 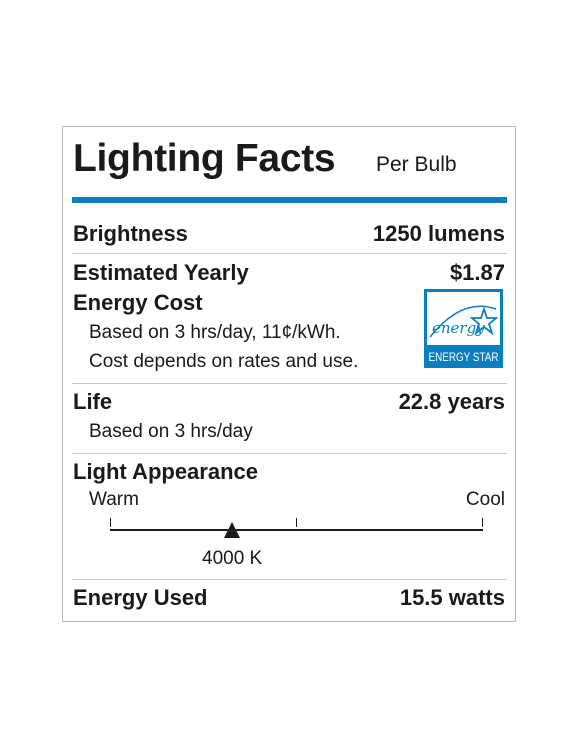 What do you see at coordinates (138, 302) in the screenshot?
I see `energy-cost-label-line2: Energy Cost` at bounding box center [138, 302].